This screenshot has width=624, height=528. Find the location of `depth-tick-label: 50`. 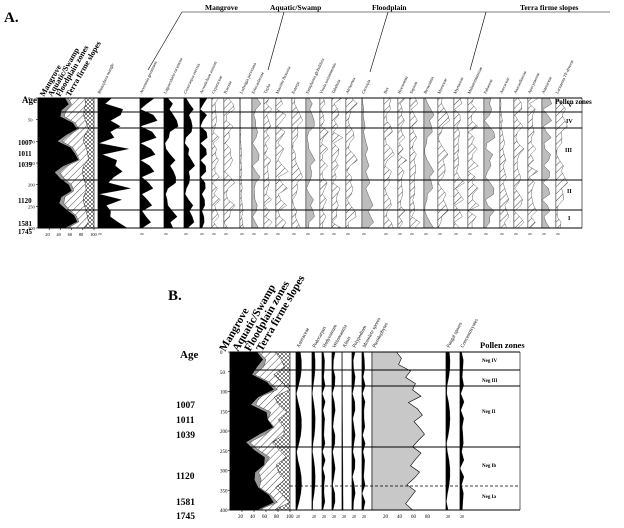

depth-tick-label: 50 is located at coordinates (30, 120).